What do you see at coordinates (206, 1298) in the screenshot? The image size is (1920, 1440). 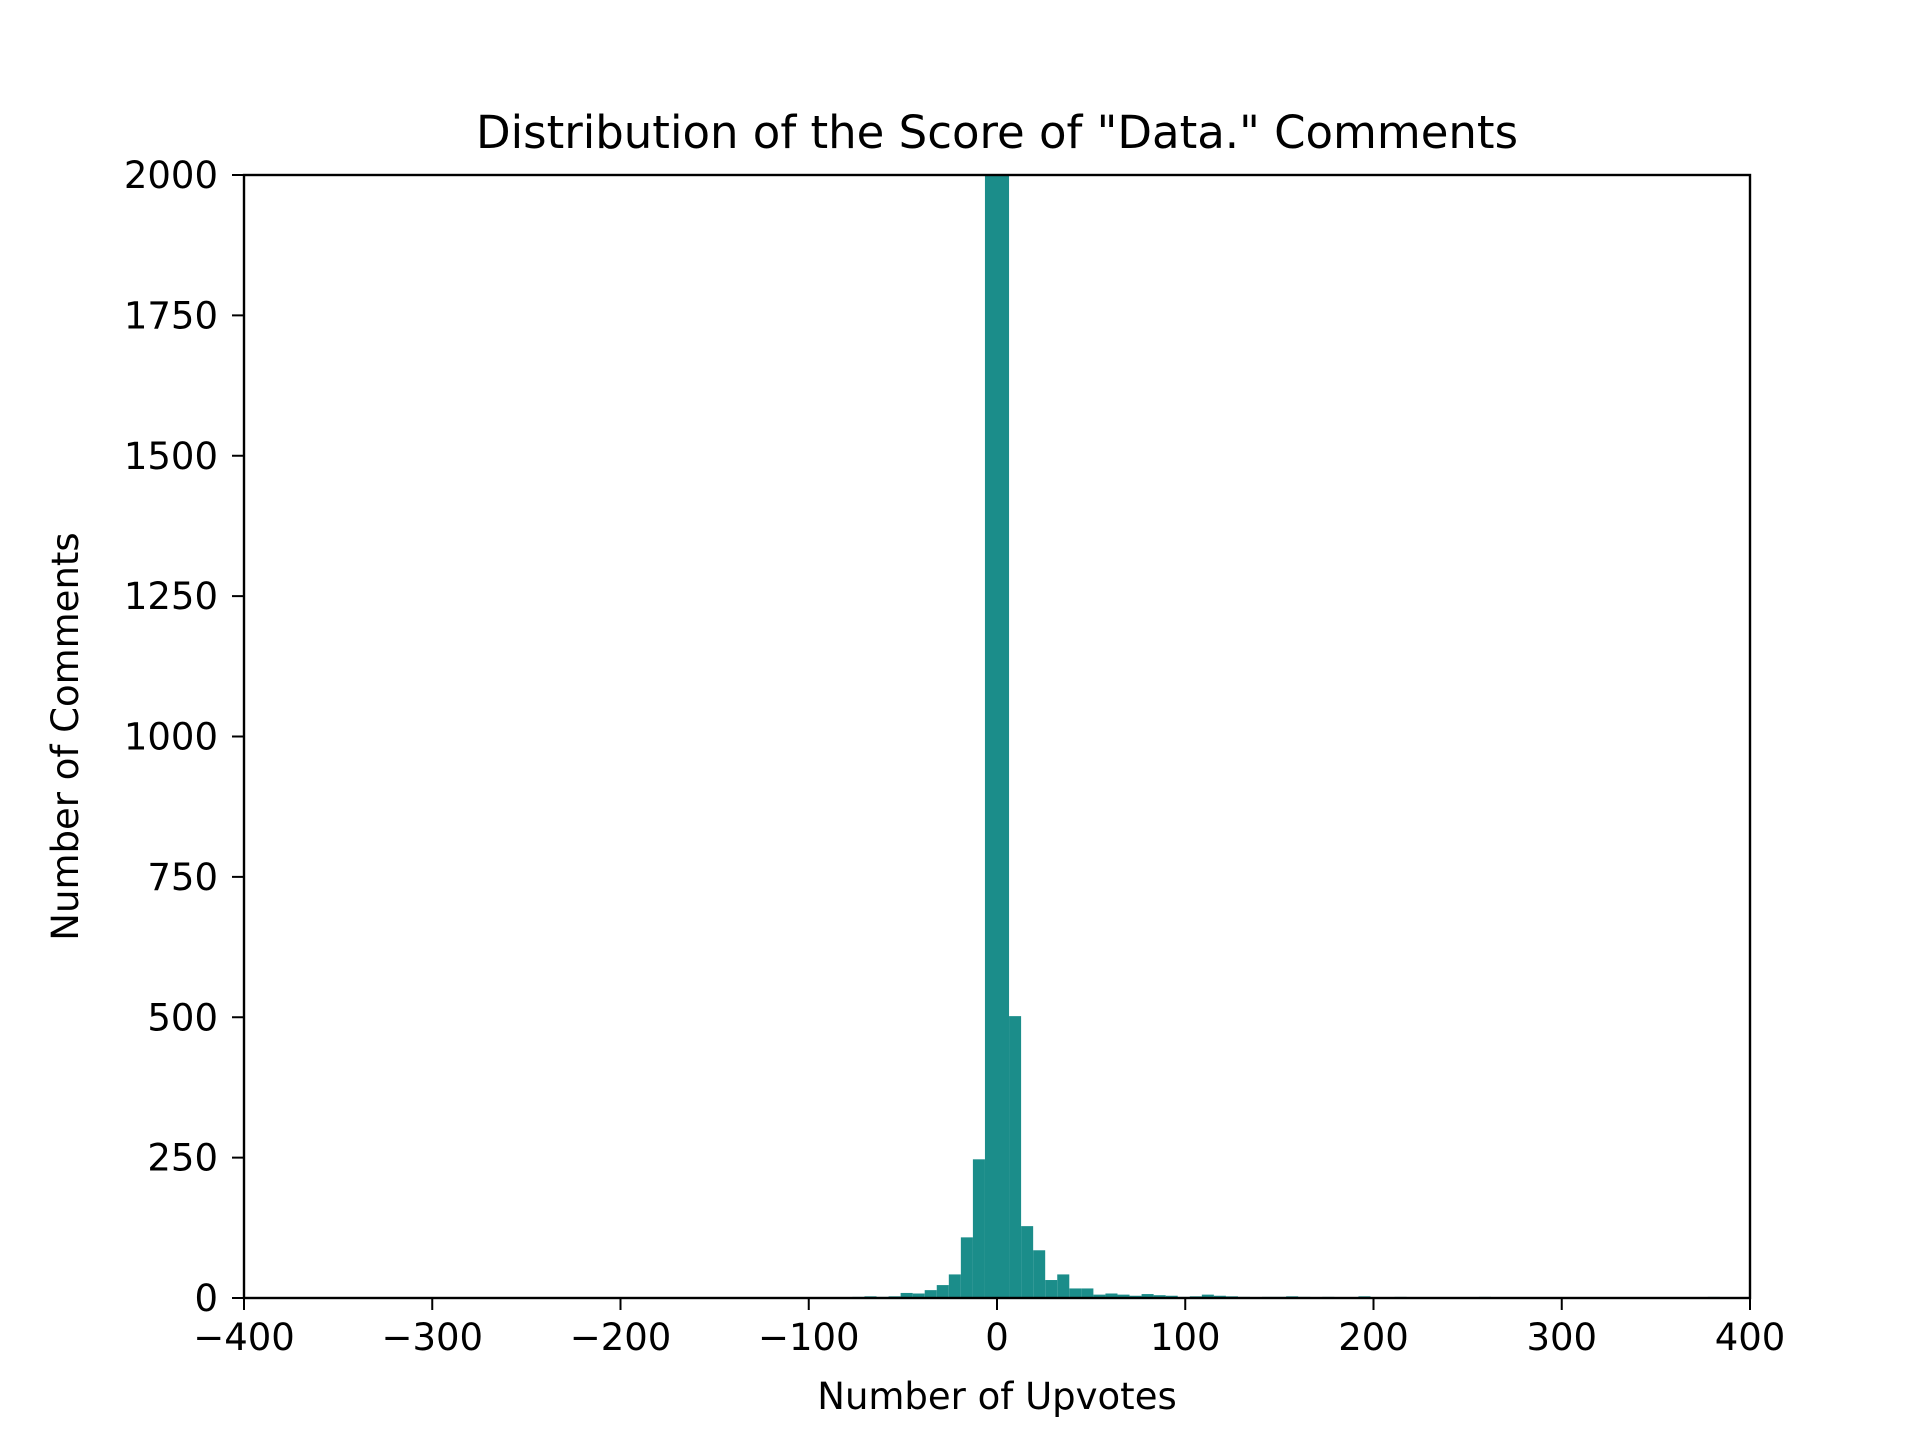 I see `y-tick-label: 0` at bounding box center [206, 1298].